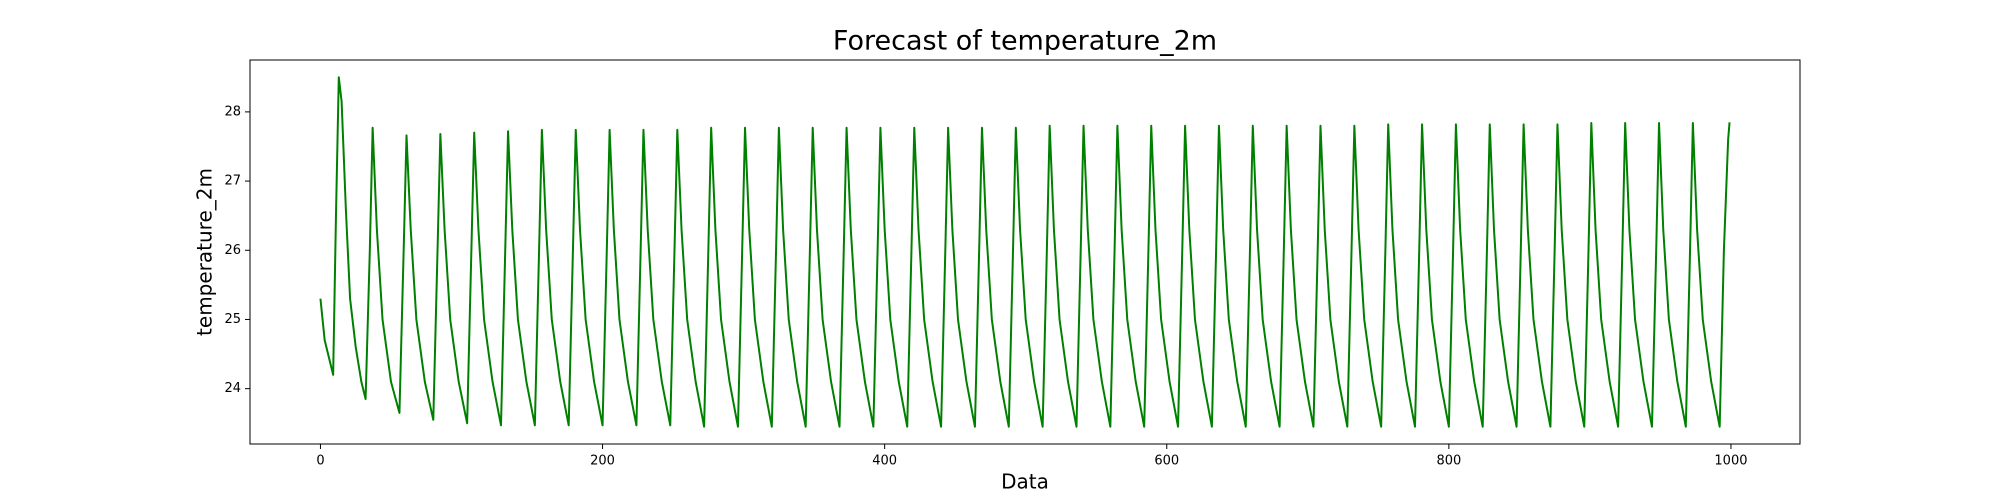 Image resolution: width=2000 pixels, height=500 pixels. What do you see at coordinates (232, 388) in the screenshot?
I see `y-tick-label: 24` at bounding box center [232, 388].